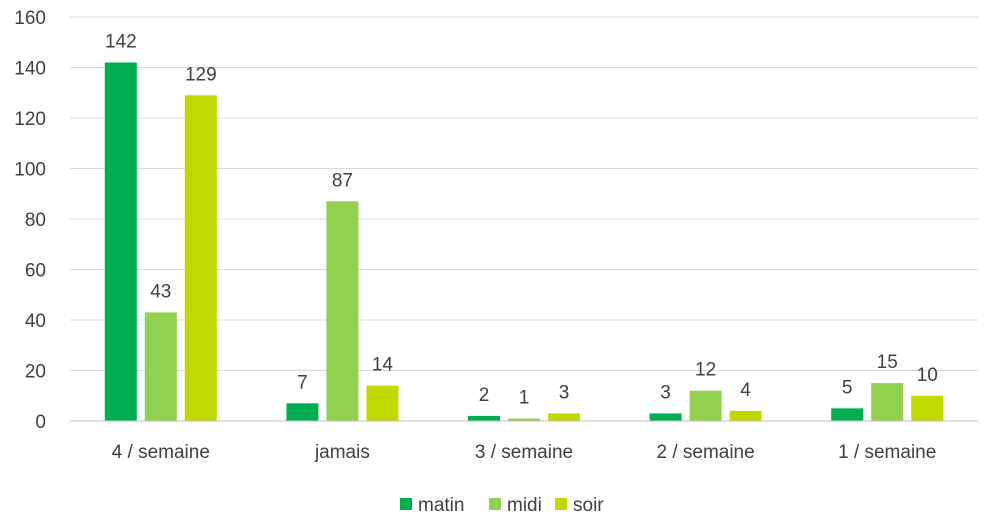 The width and height of the screenshot is (993, 528). I want to click on legend-swatch-matin, so click(406, 504).